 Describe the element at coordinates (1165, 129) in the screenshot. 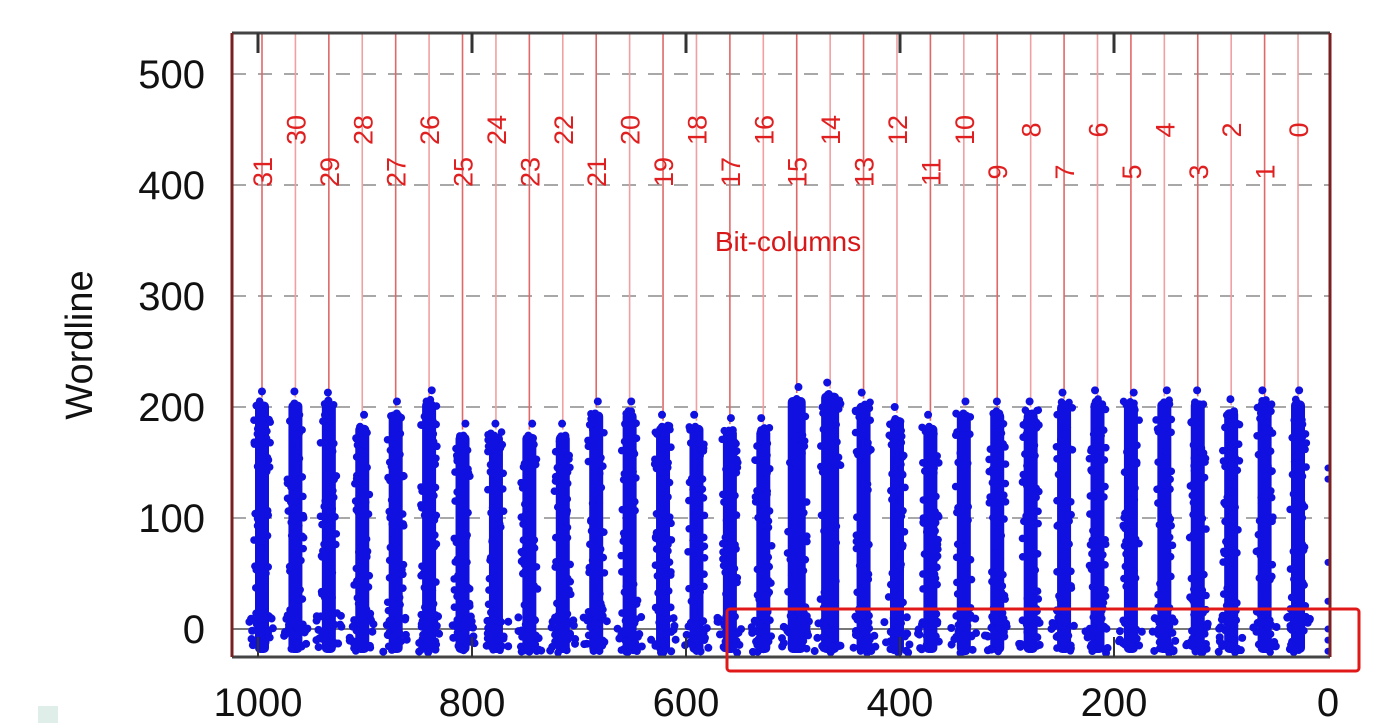

I see `bit-column-label: 4` at that location.